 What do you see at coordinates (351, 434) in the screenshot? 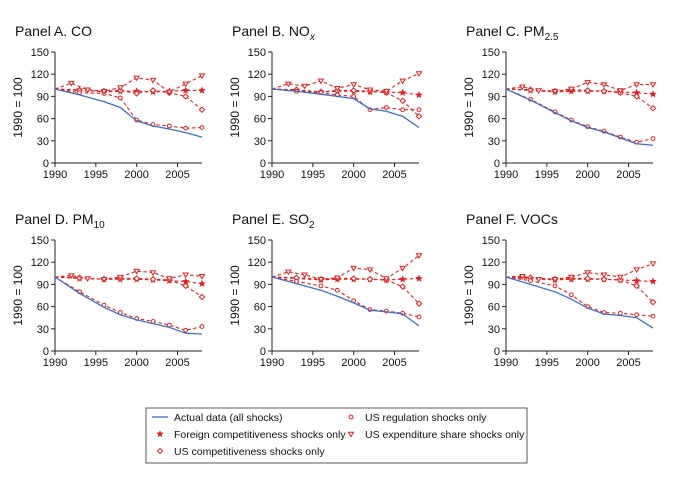
I see `legend-marker-tri-icon` at bounding box center [351, 434].